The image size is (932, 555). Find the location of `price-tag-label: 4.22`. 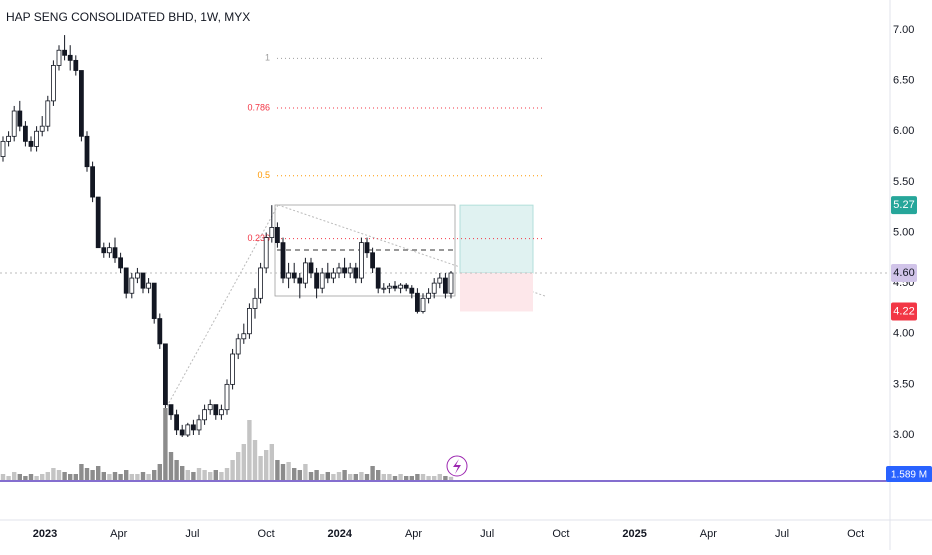

price-tag-label: 4.22 is located at coordinates (903, 311).